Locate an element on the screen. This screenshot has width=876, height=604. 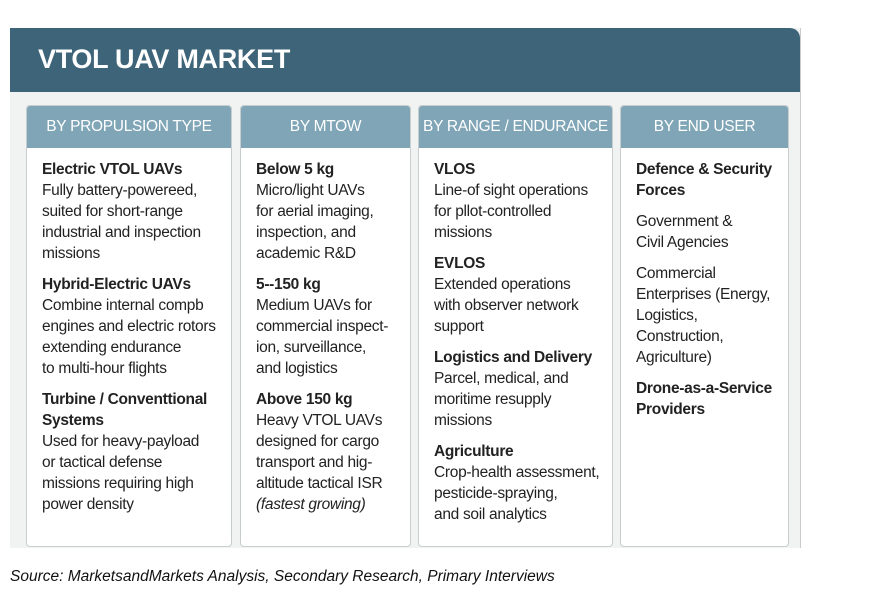
item-text: designed for cargo is located at coordinates (317, 441).